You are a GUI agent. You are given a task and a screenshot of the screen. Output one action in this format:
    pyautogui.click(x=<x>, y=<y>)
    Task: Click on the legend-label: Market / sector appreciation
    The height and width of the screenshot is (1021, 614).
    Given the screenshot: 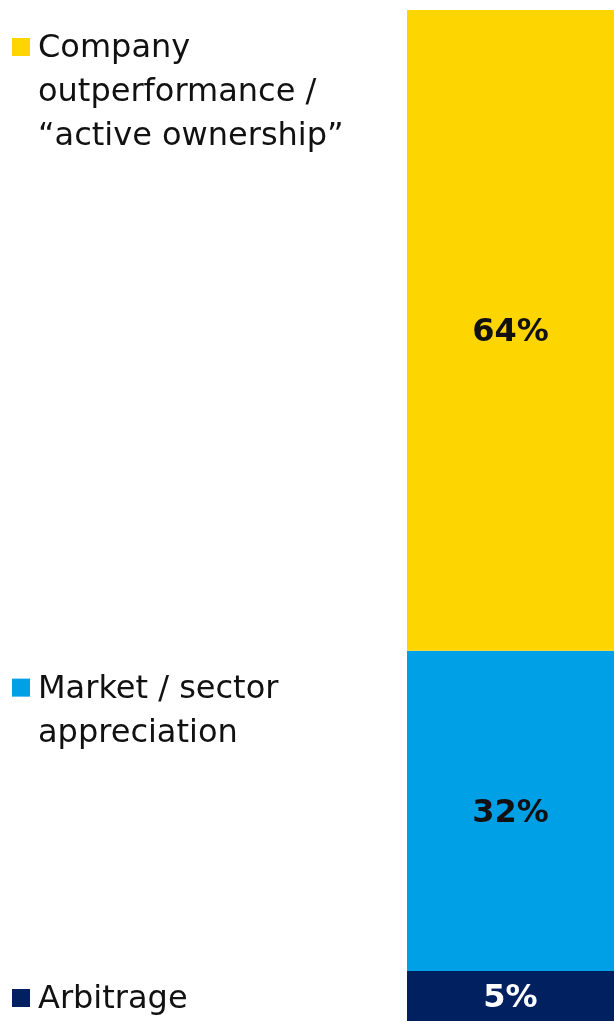 What is the action you would take?
    pyautogui.click(x=163, y=708)
    